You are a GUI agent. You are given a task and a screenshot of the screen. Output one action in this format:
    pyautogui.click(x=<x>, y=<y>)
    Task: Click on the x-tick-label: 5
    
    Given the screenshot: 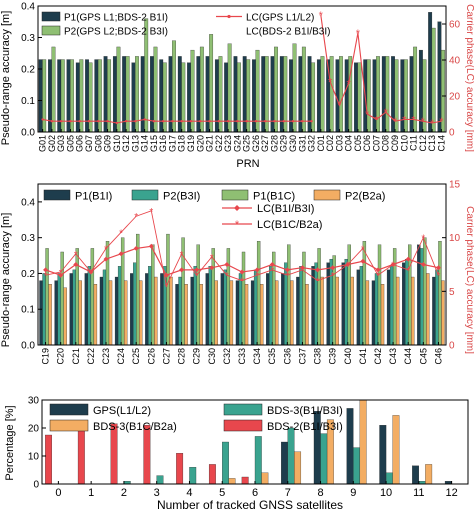 What is the action you would take?
    pyautogui.click(x=222, y=493)
    